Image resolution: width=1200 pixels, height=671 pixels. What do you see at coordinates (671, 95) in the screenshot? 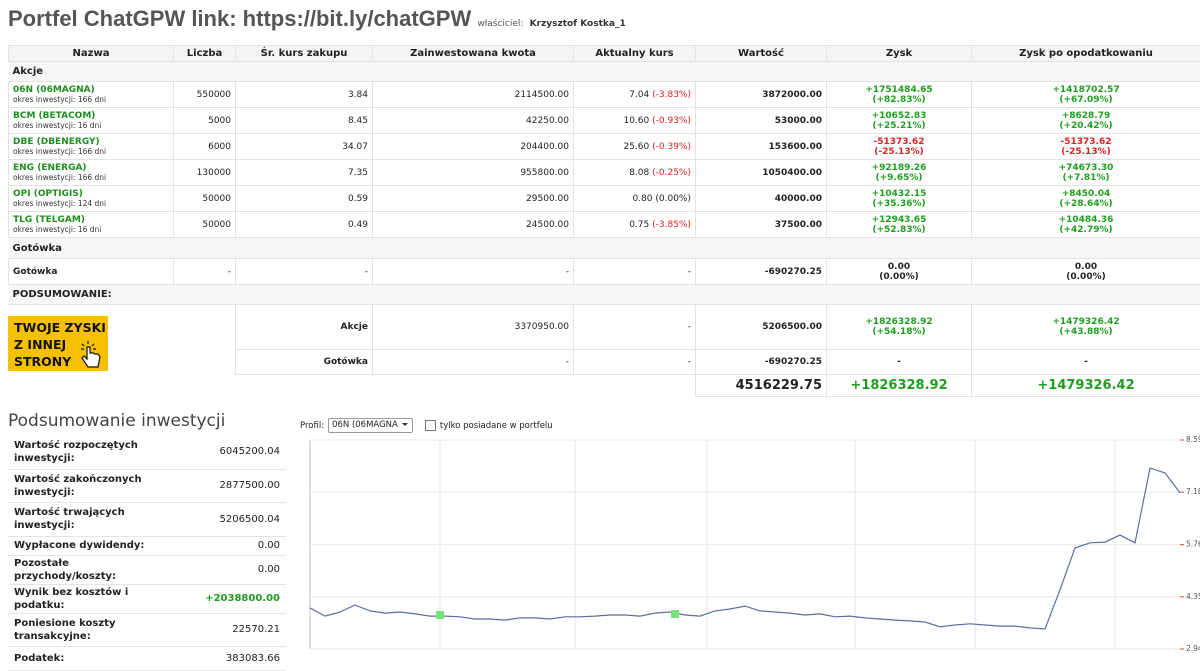
I see `price-change: (-3.83%)` at bounding box center [671, 95].